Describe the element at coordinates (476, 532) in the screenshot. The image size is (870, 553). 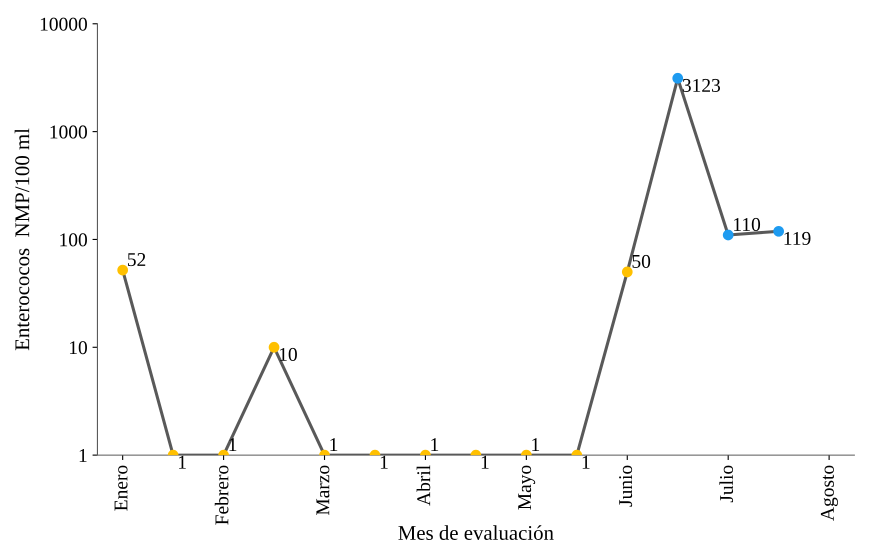
I see `x-axis-title: Mes de evaluación` at that location.